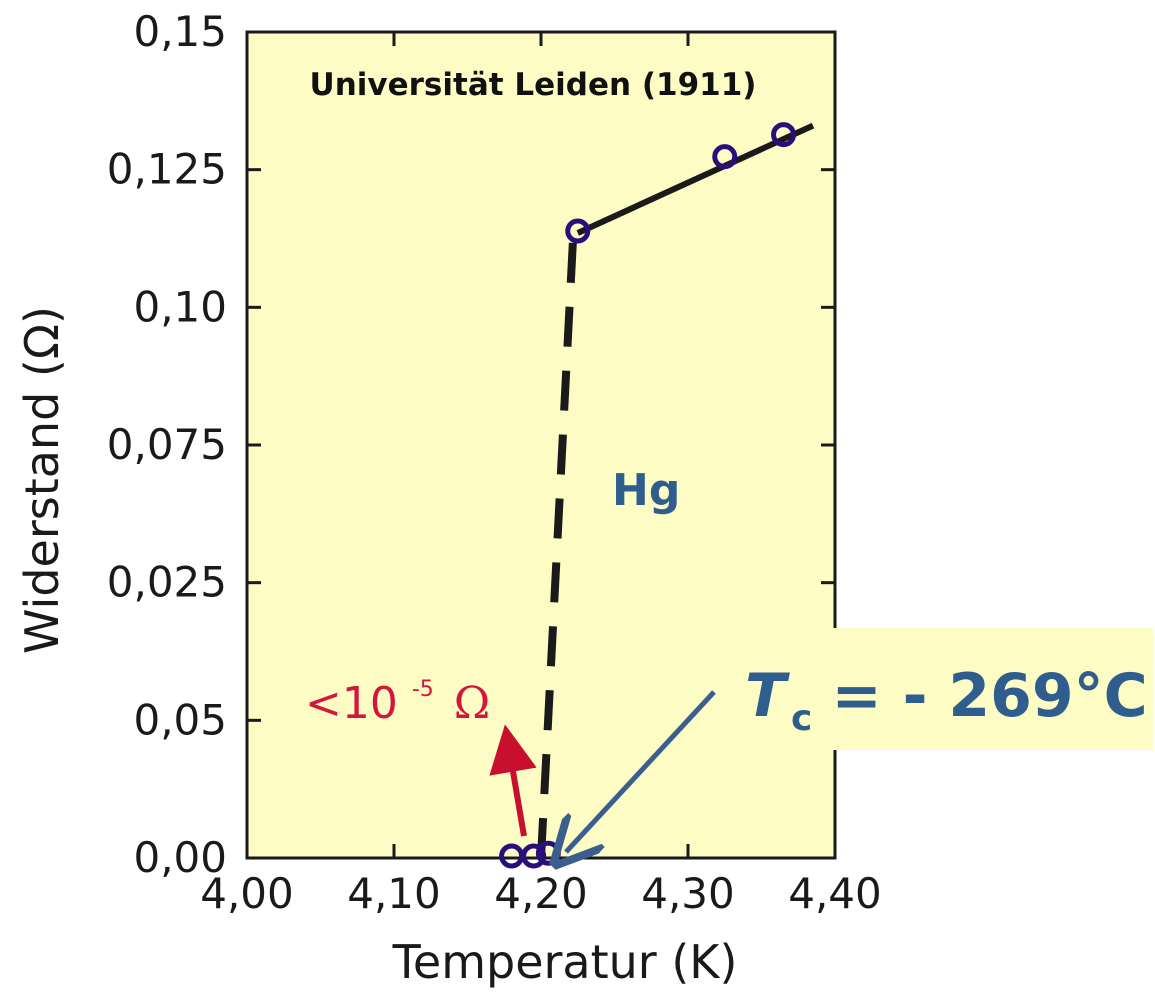  What do you see at coordinates (835, 893) in the screenshot?
I see `x-tick-label-4: 4,40` at bounding box center [835, 893].